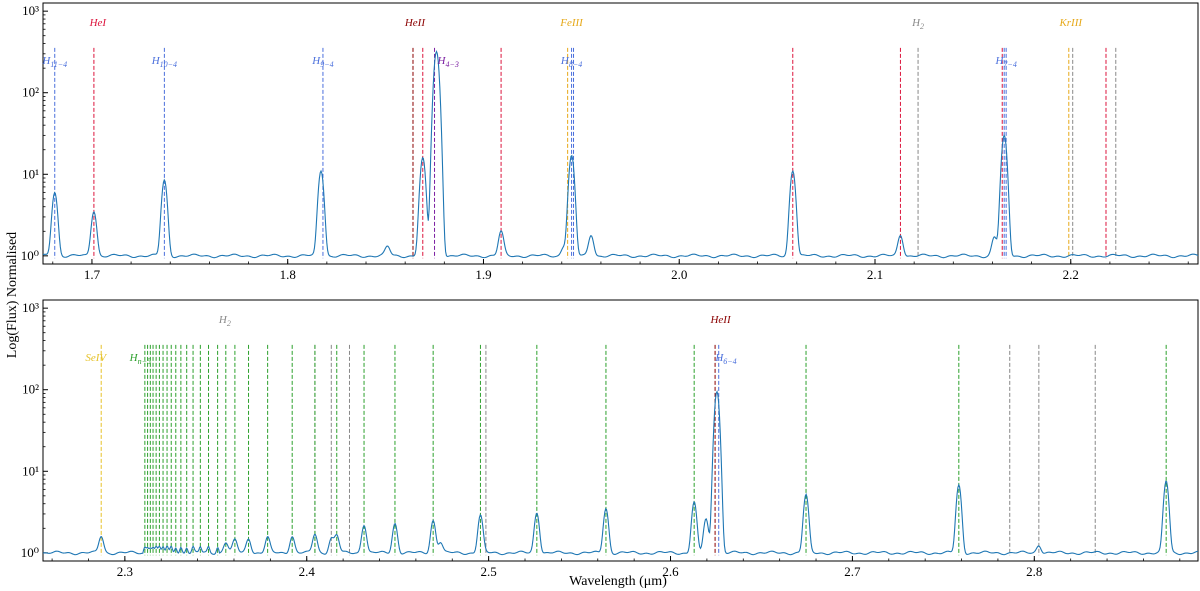 This screenshot has width=1200, height=591. I want to click on line-label-h: H11−4, so click(54, 62).